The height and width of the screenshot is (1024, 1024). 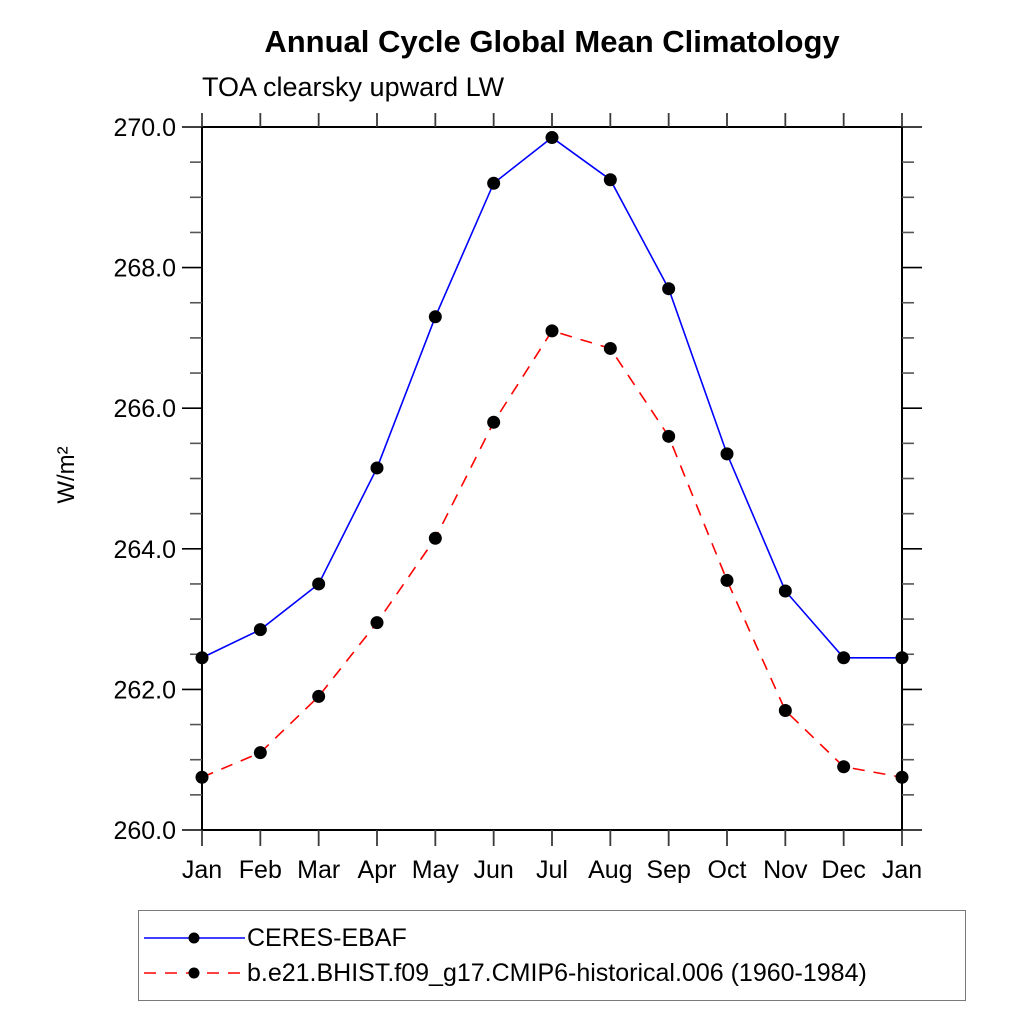 I want to click on chart-subtitle: TOA clearsky upward LW, so click(x=353, y=87).